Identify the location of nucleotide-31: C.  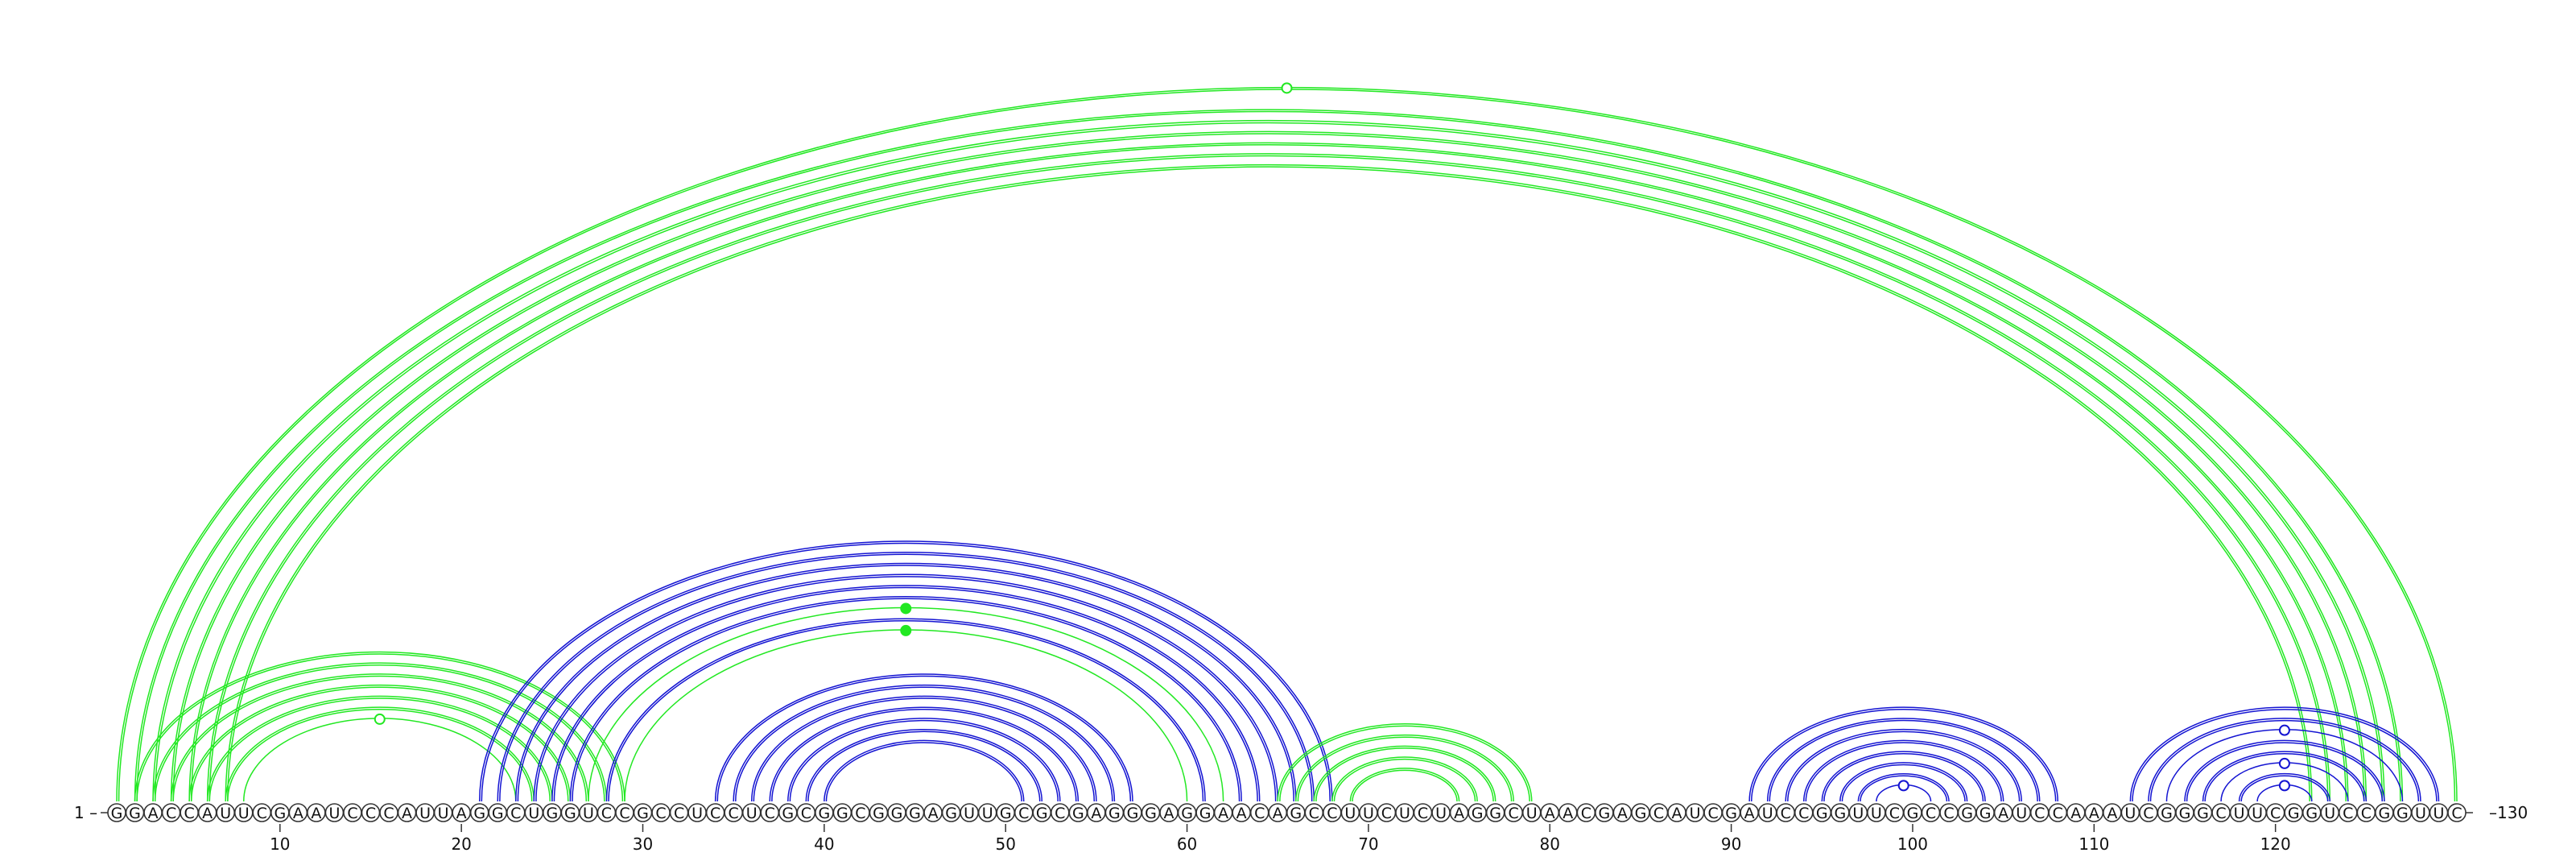
(661, 812).